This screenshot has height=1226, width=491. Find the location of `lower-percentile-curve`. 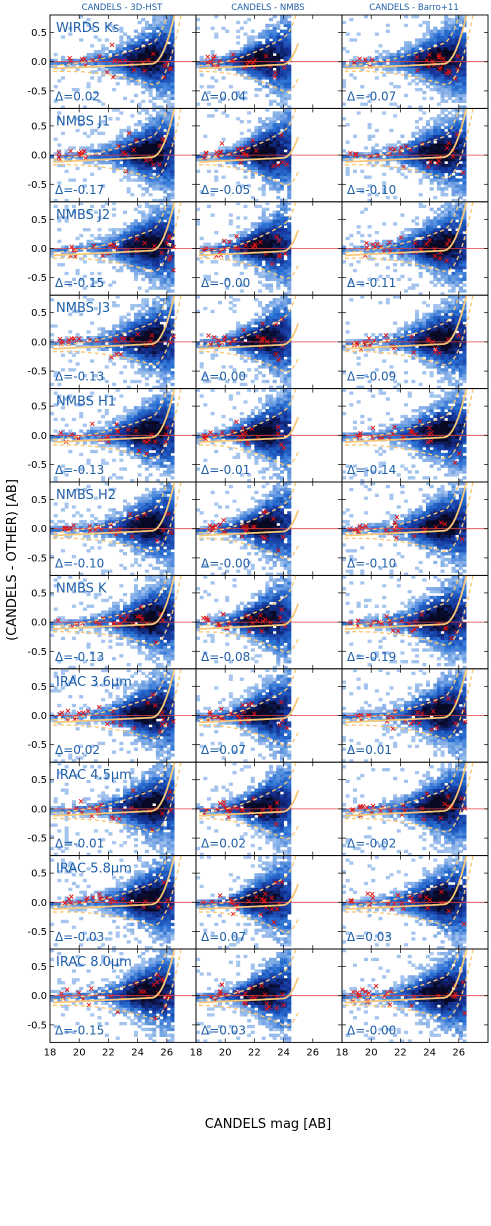

lower-percentile-curve is located at coordinates (409, 237).